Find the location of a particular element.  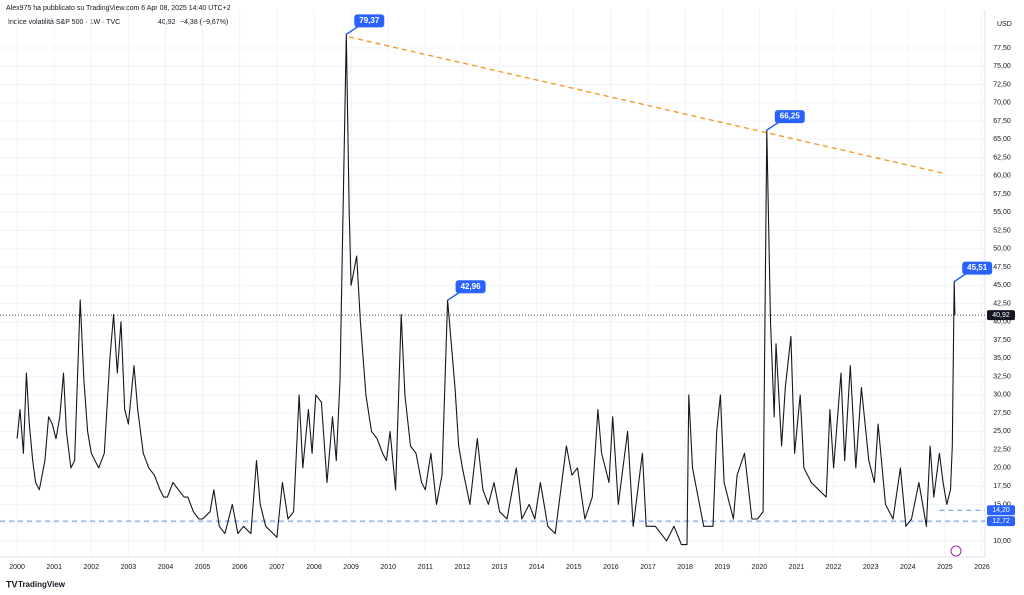

y-tick-label: 35,00 is located at coordinates (1002, 358).